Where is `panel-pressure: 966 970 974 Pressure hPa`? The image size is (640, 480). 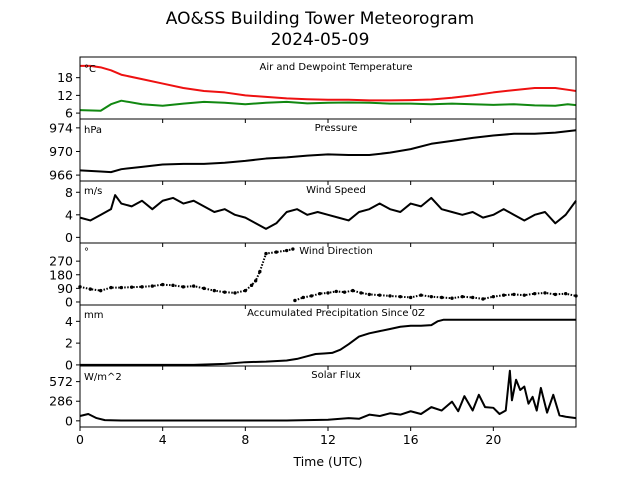
panel-pressure: 966 970 974 Pressure hPa is located at coordinates (313, 151).